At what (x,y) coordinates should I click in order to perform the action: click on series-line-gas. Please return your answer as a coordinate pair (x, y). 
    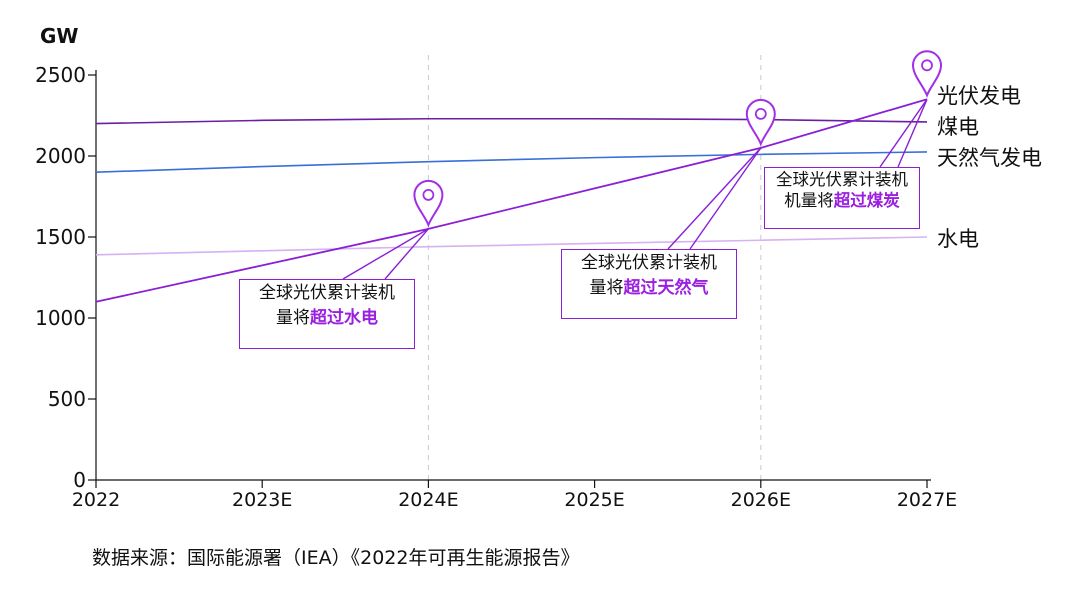
    Looking at the image, I should click on (511, 162).